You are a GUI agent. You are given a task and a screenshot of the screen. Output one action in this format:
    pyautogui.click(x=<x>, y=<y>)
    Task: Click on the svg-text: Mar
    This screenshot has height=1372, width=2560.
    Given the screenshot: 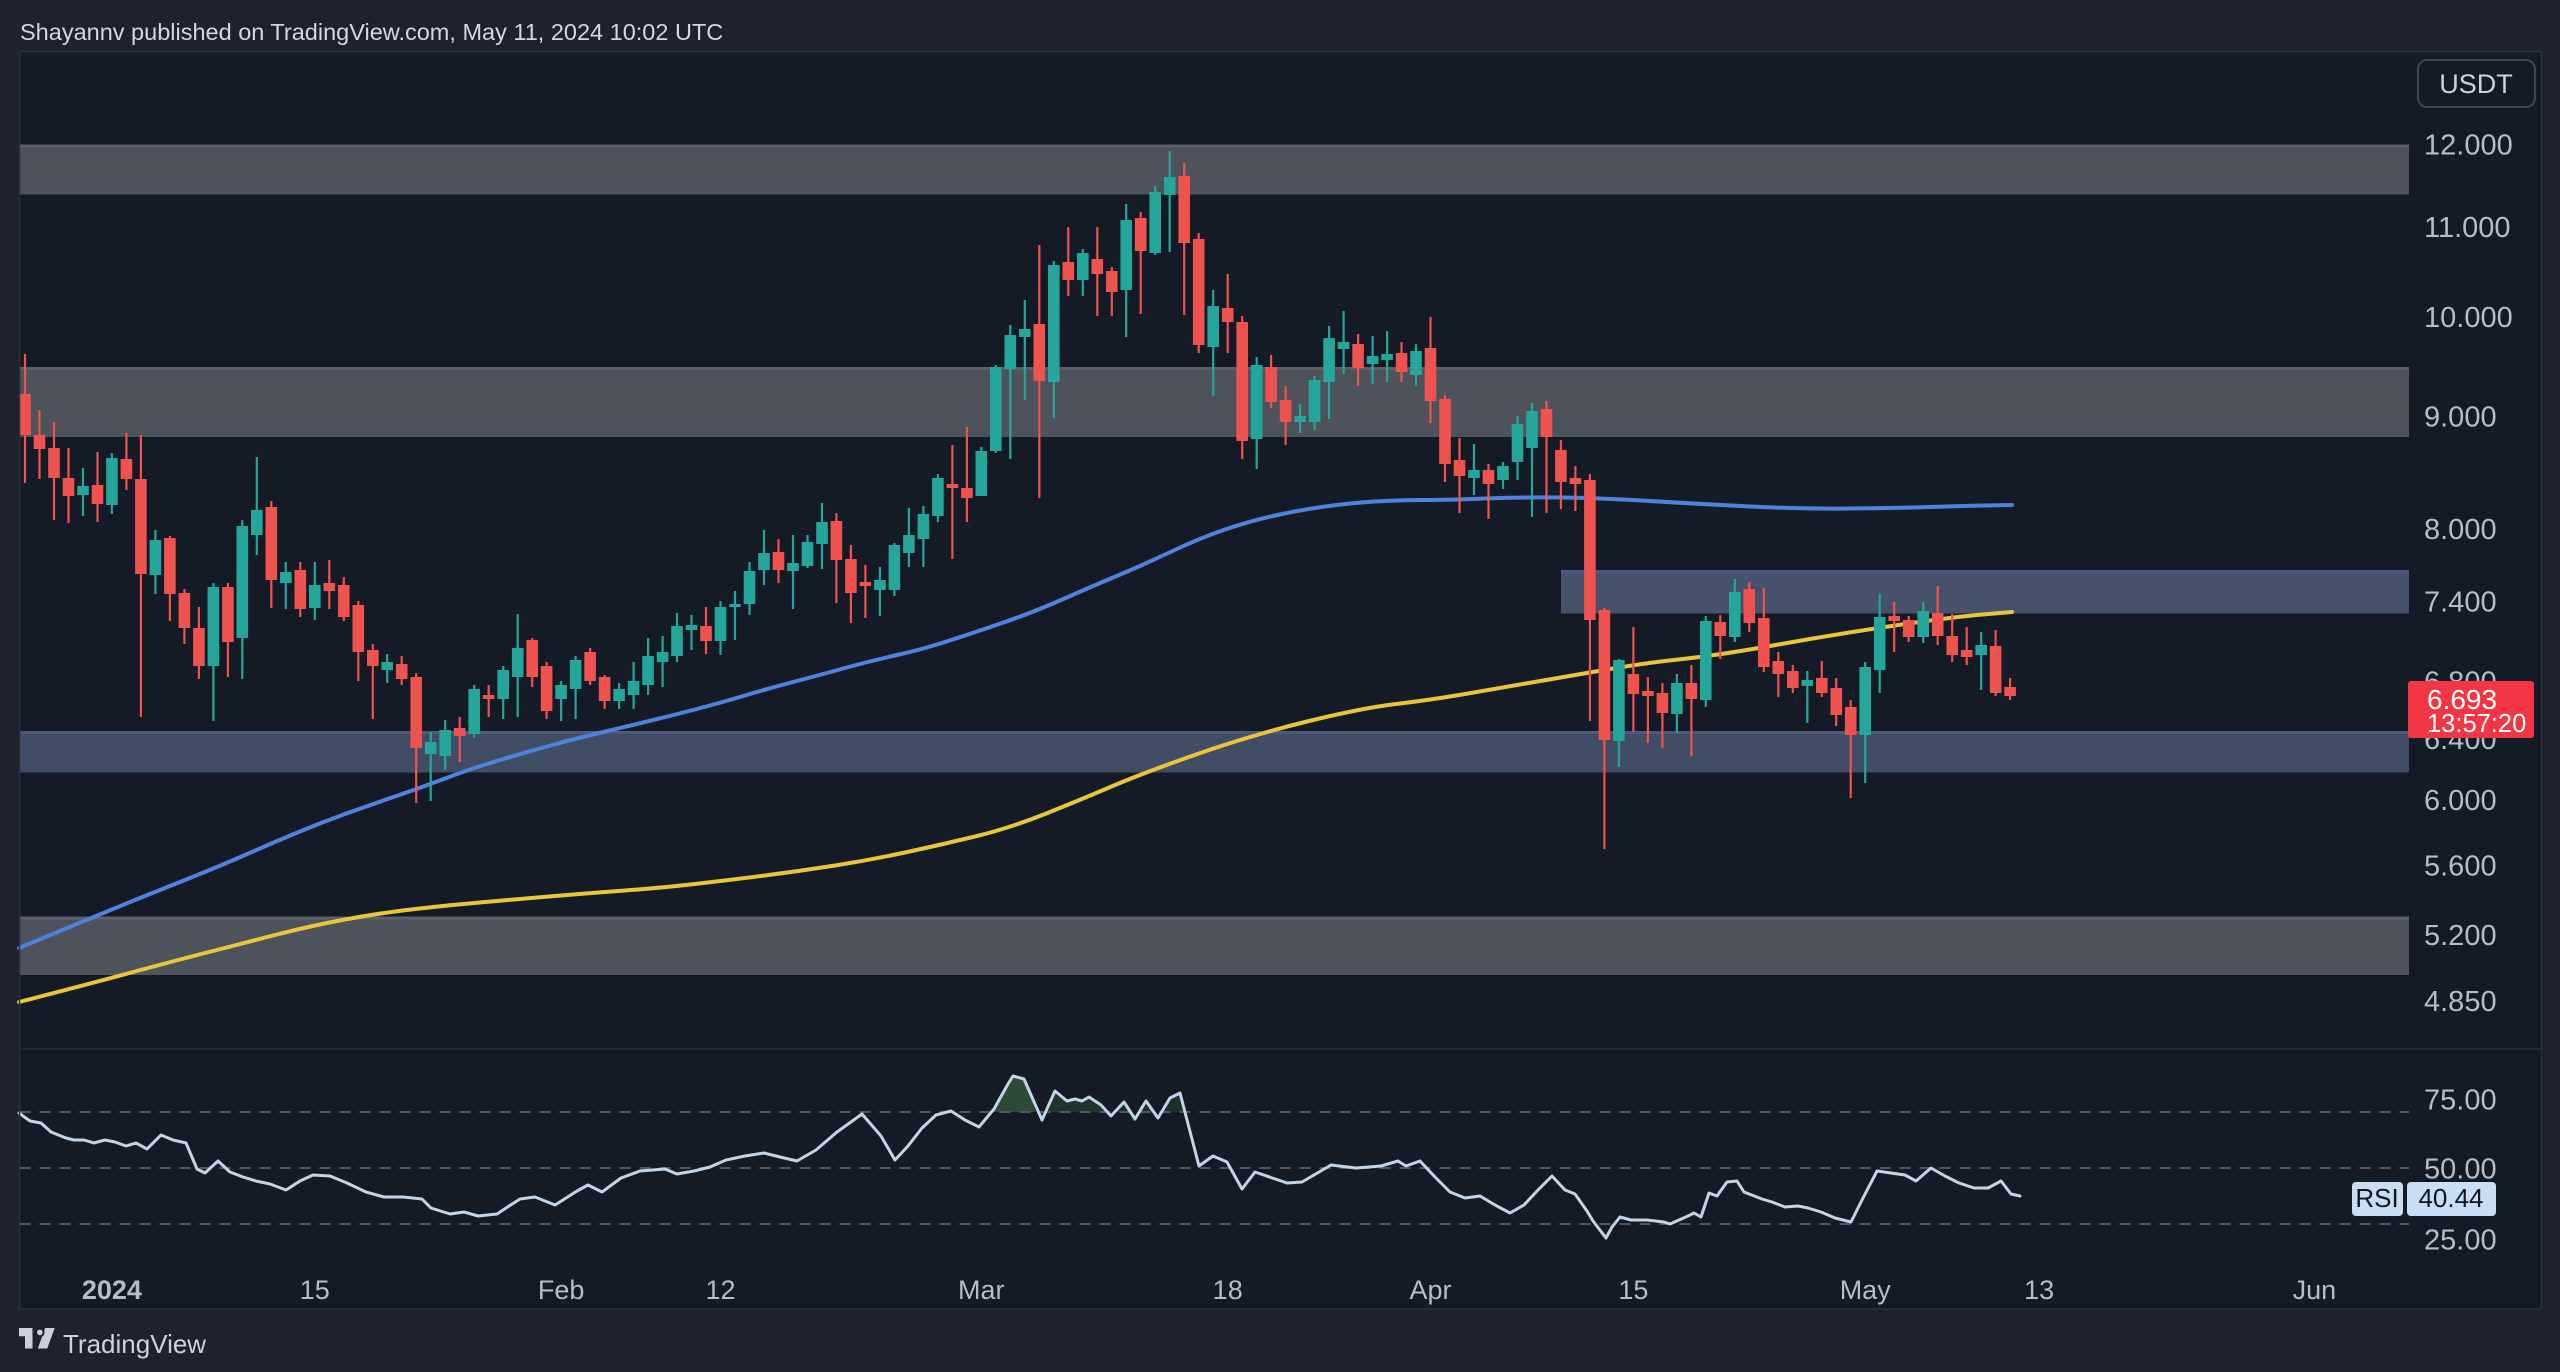 What is the action you would take?
    pyautogui.click(x=981, y=1290)
    